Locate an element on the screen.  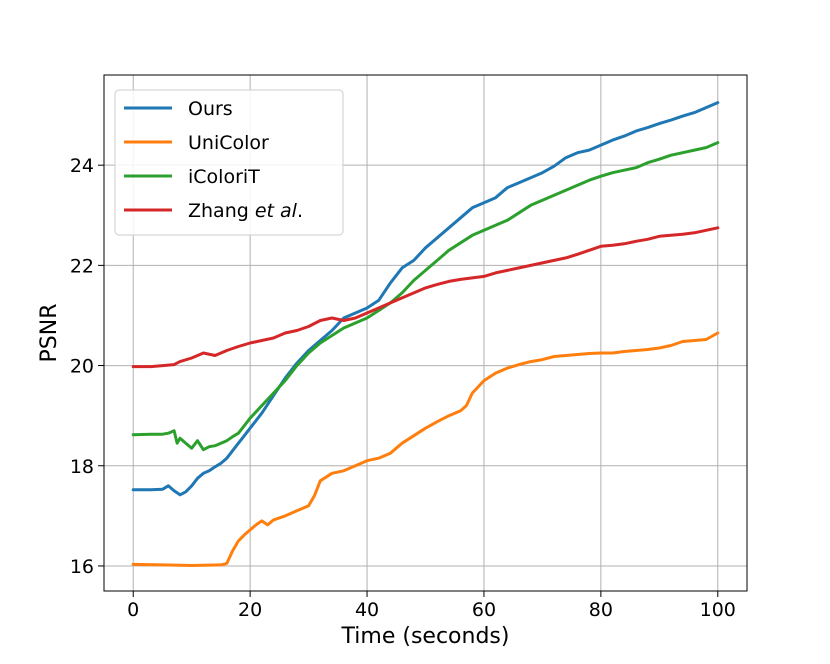
legend-label-zhang-tail: . is located at coordinates (300, 211).